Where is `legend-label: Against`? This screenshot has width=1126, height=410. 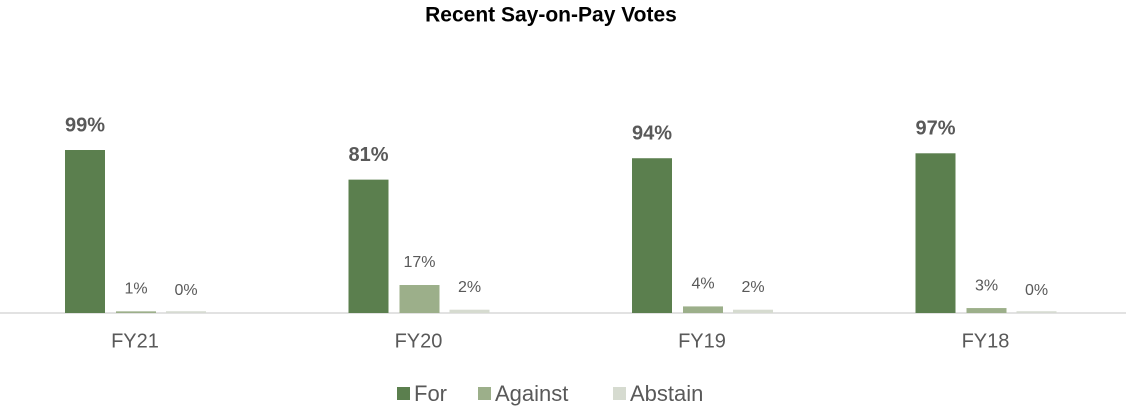 legend-label: Against is located at coordinates (531, 393).